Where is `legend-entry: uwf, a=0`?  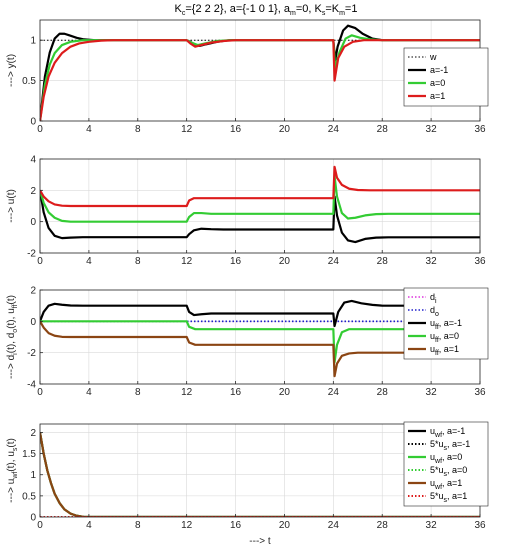 legend-entry: uwf, a=0 is located at coordinates (446, 458).